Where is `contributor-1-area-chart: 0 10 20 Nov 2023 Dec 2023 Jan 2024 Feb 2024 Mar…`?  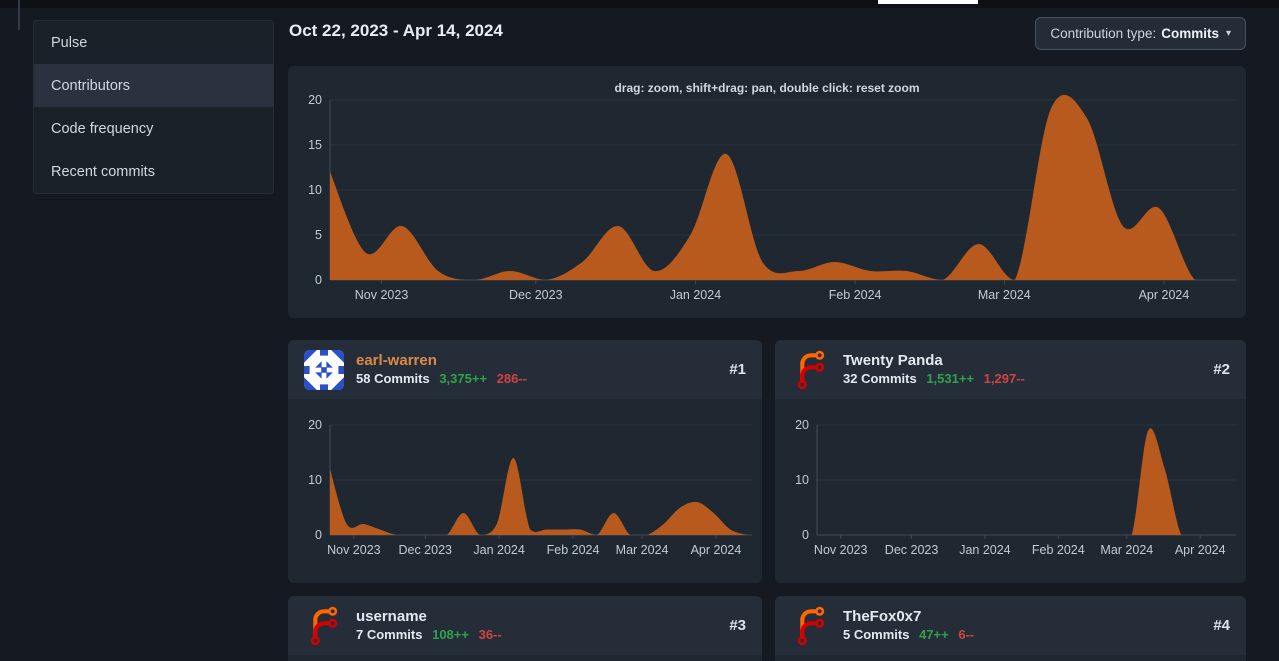
contributor-1-area-chart: 0 10 20 Nov 2023 Dec 2023 Jan 2024 Feb 2024 Mar… is located at coordinates (525, 491).